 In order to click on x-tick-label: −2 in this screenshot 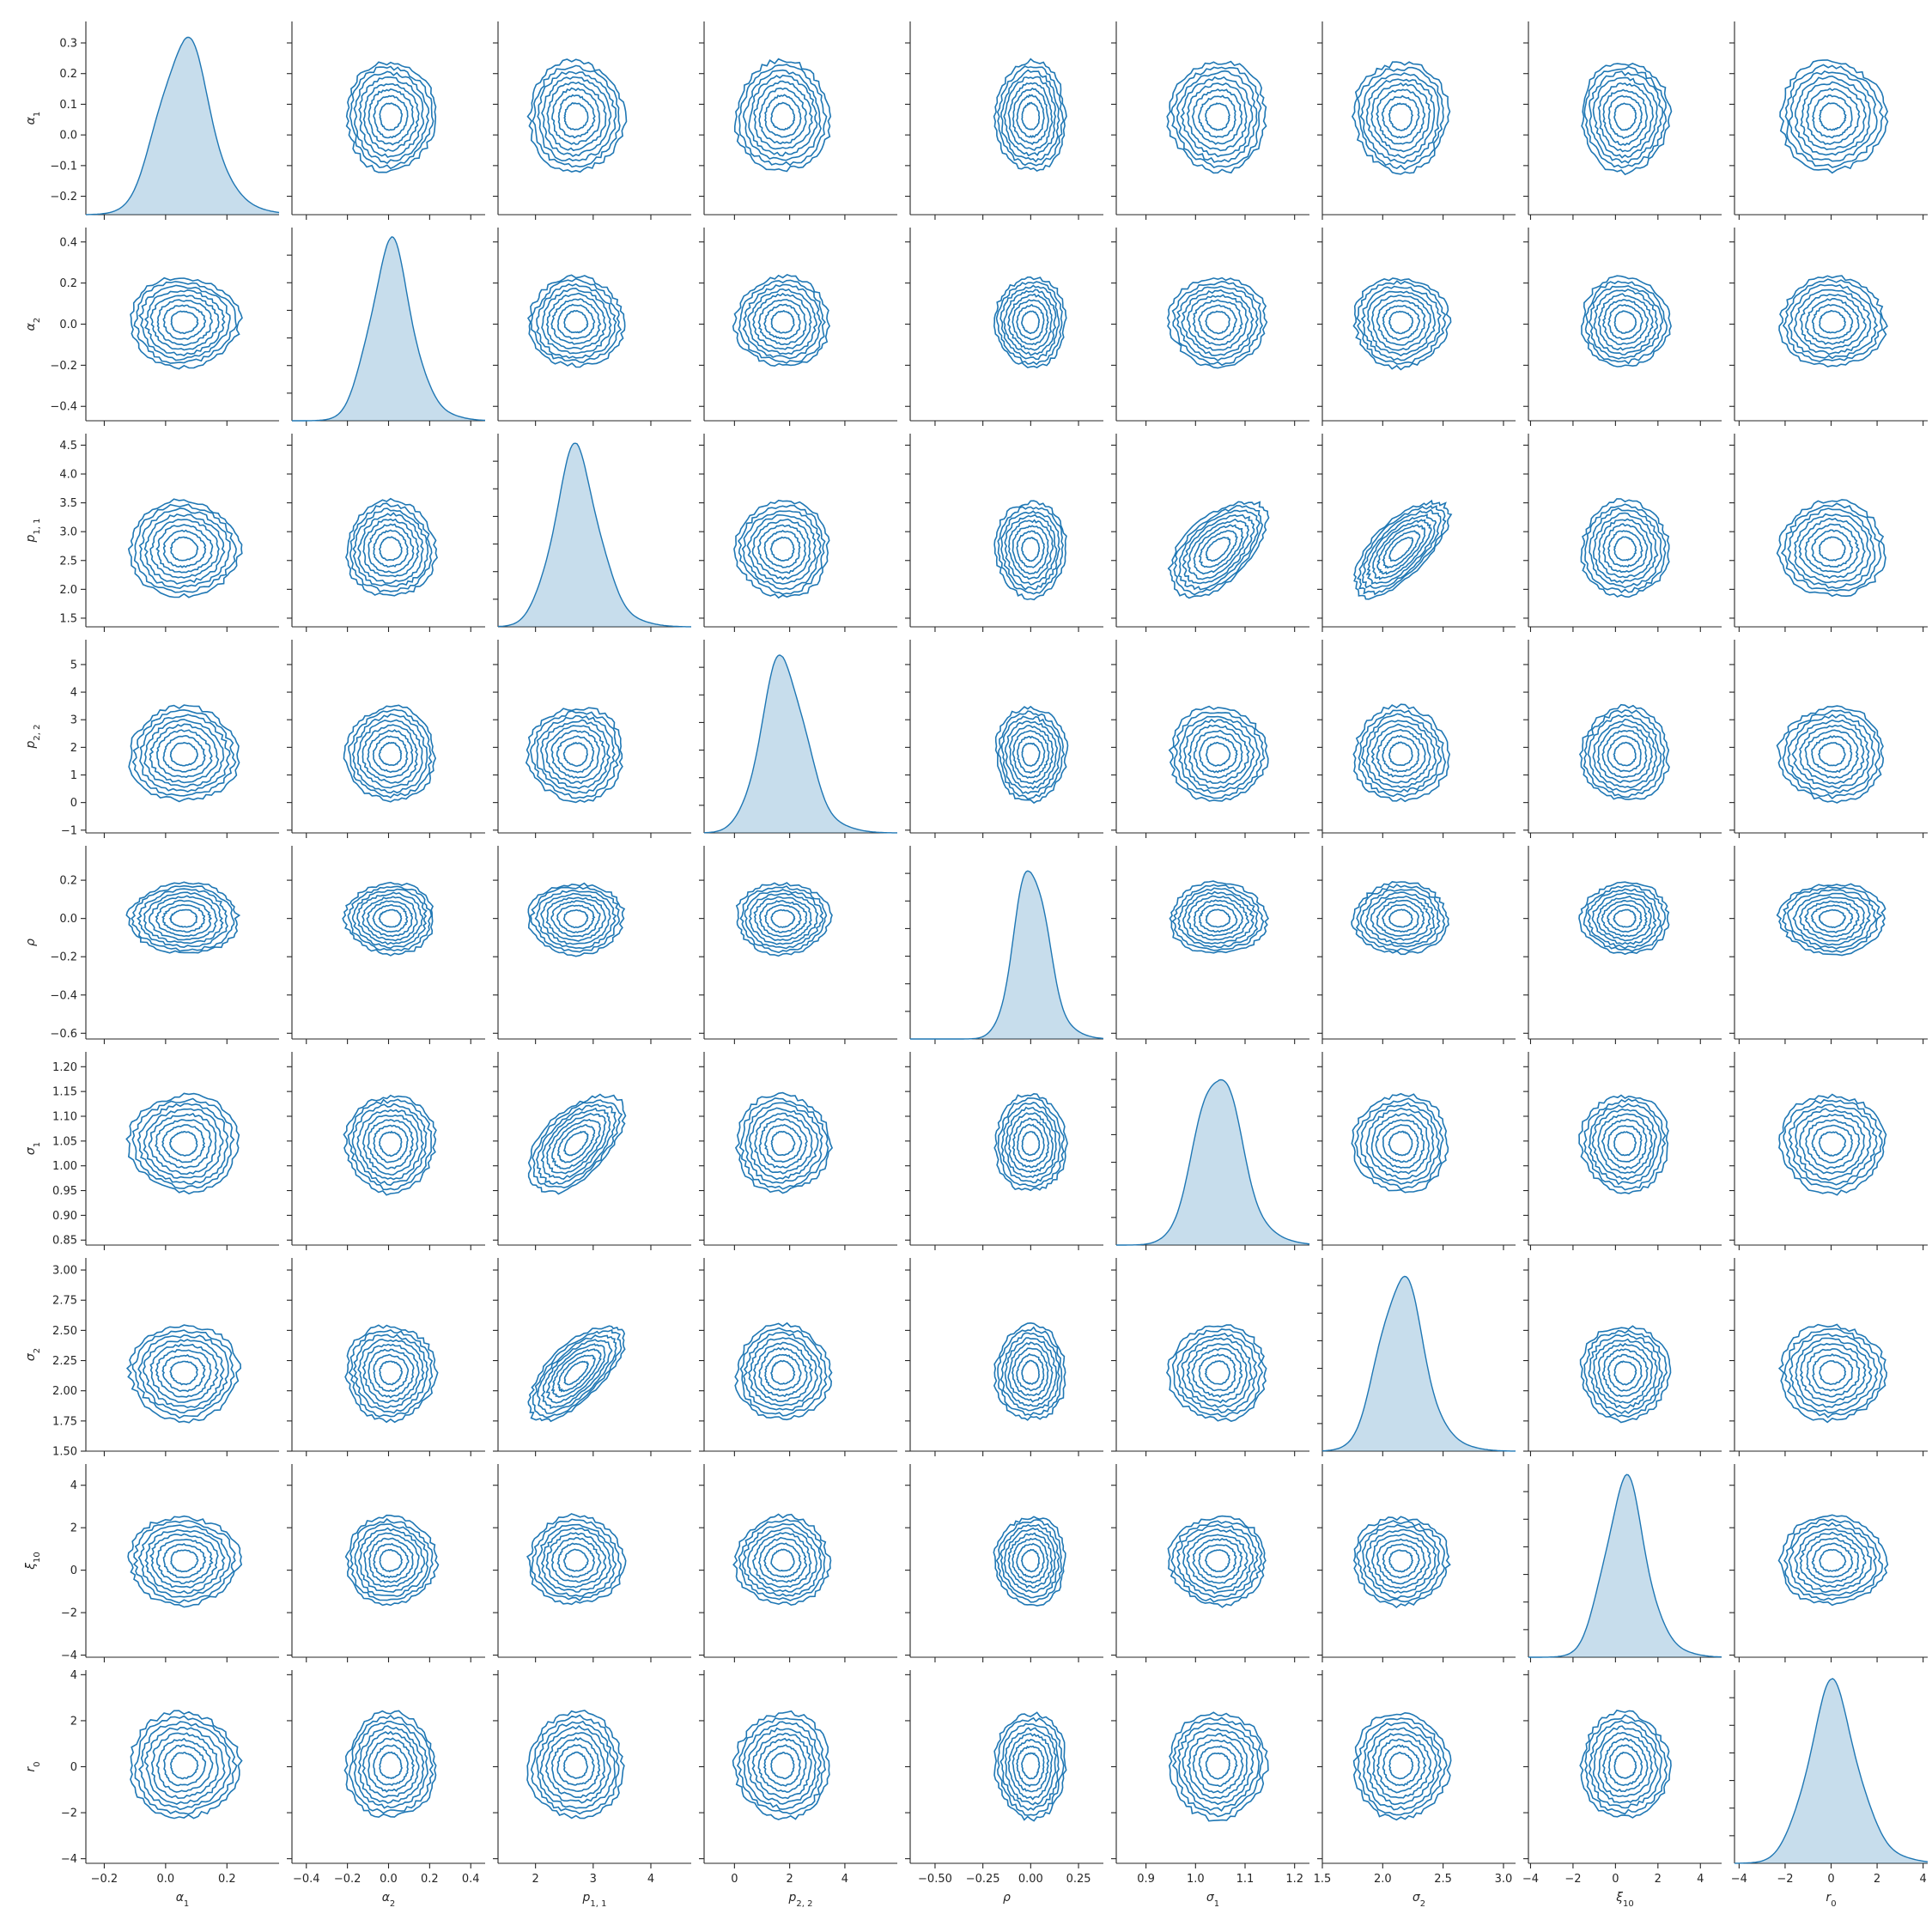, I will do `click(1785, 1880)`.